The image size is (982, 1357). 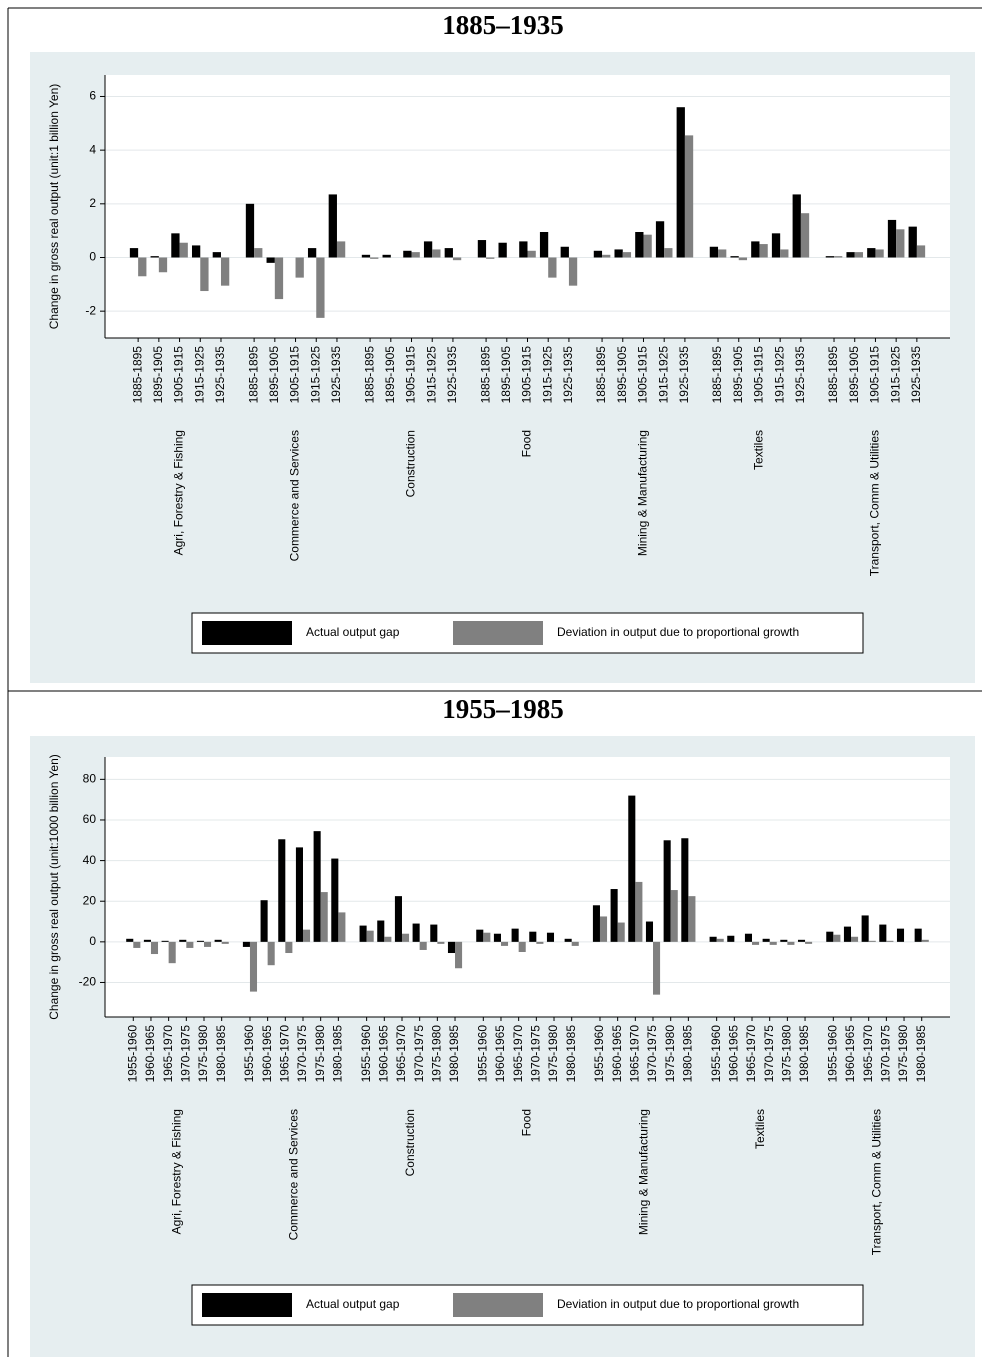 What do you see at coordinates (760, 1129) in the screenshot?
I see `group-label: Textiles` at bounding box center [760, 1129].